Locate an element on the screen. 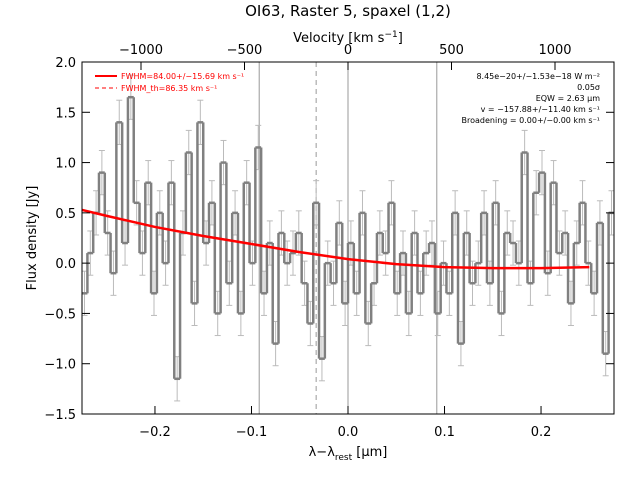 Image resolution: width=640 pixels, height=480 pixels. x2-label-main: Velocity [km s is located at coordinates (339, 38).